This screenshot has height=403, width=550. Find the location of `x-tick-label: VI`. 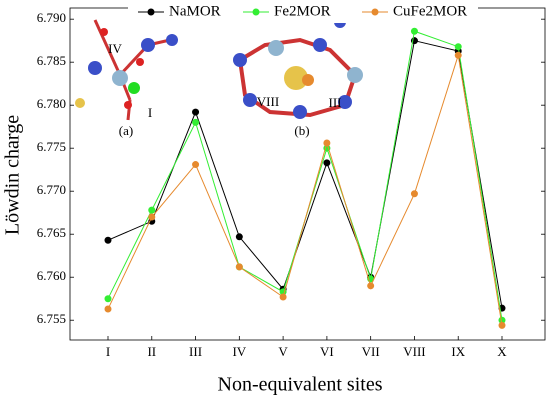

x-tick-label: VI is located at coordinates (327, 351).